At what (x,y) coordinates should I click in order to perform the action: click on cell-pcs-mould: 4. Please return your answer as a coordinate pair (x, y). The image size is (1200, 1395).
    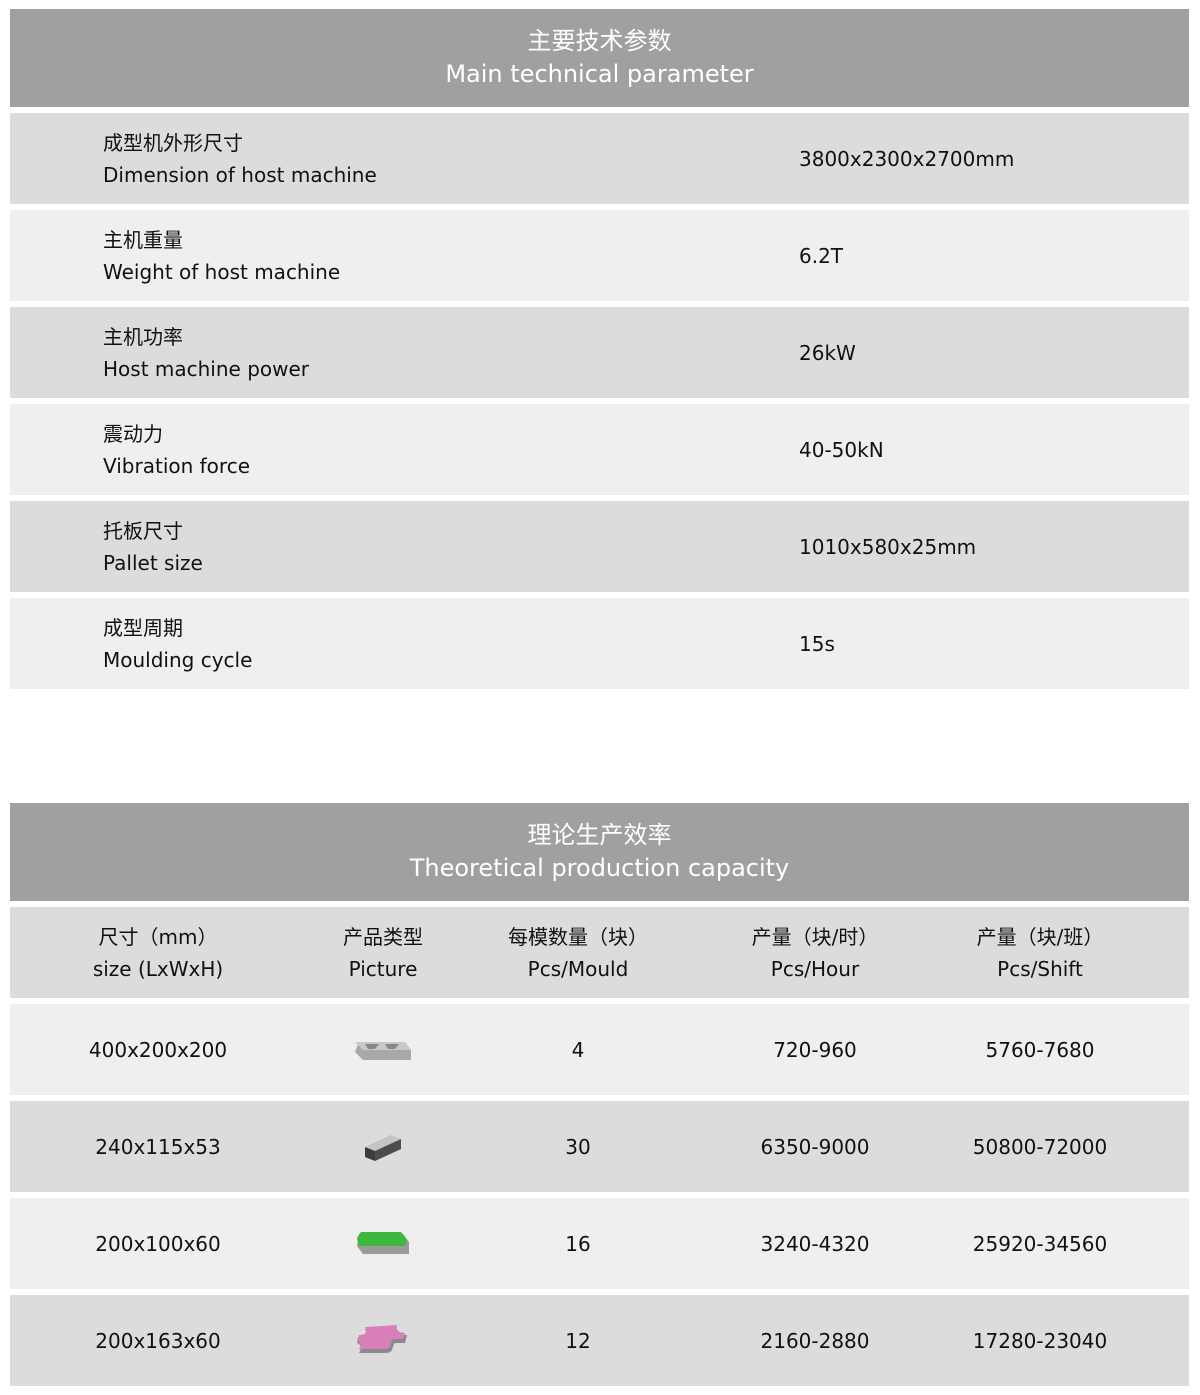
    Looking at the image, I should click on (578, 1049).